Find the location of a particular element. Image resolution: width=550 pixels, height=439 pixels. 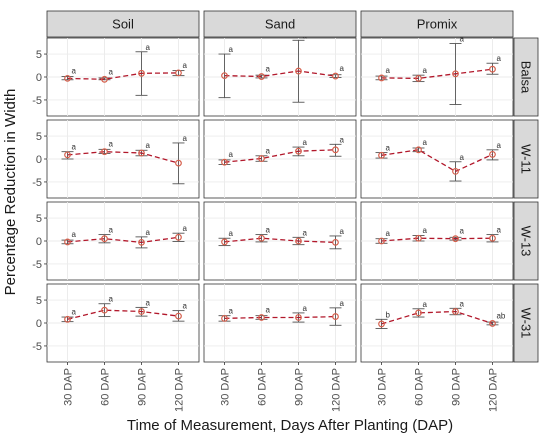

x-tick-label: 30 DAP is located at coordinates (226, 387).